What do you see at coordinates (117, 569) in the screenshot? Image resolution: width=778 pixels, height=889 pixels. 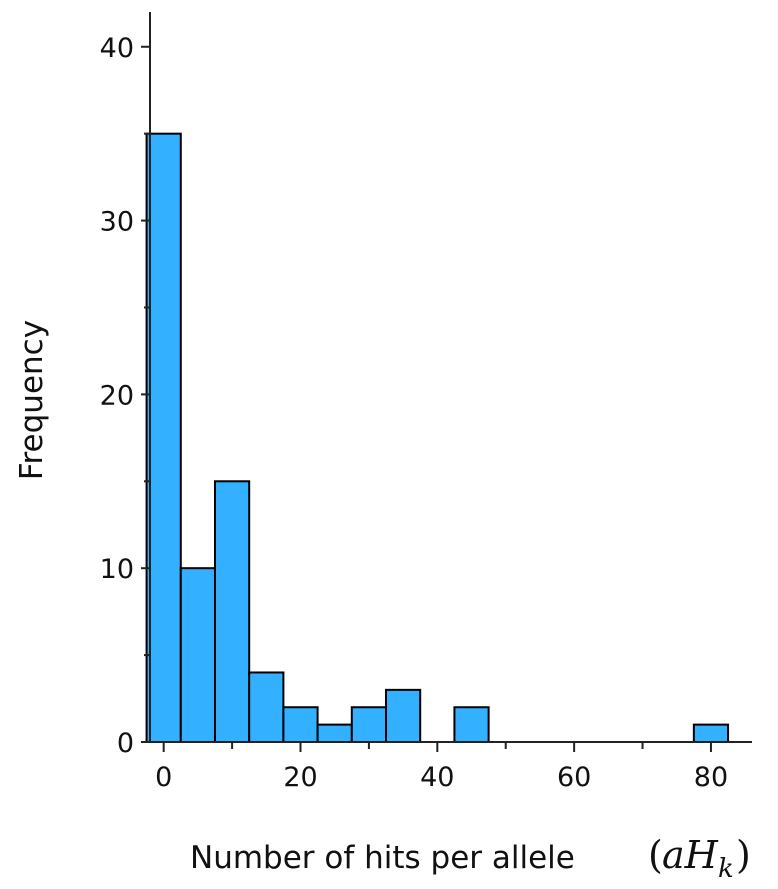 I see `y-tick-label-10: 10` at bounding box center [117, 569].